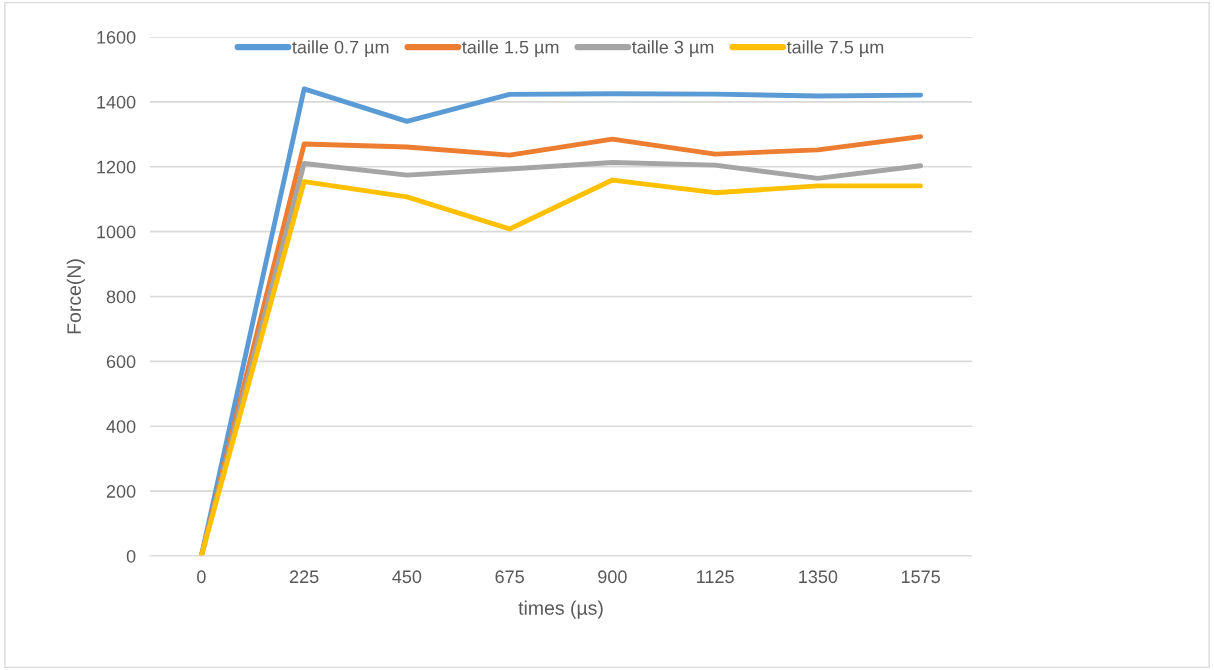 This screenshot has height=670, width=1214. What do you see at coordinates (75, 296) in the screenshot?
I see `y-axis-title: Force(N)` at bounding box center [75, 296].